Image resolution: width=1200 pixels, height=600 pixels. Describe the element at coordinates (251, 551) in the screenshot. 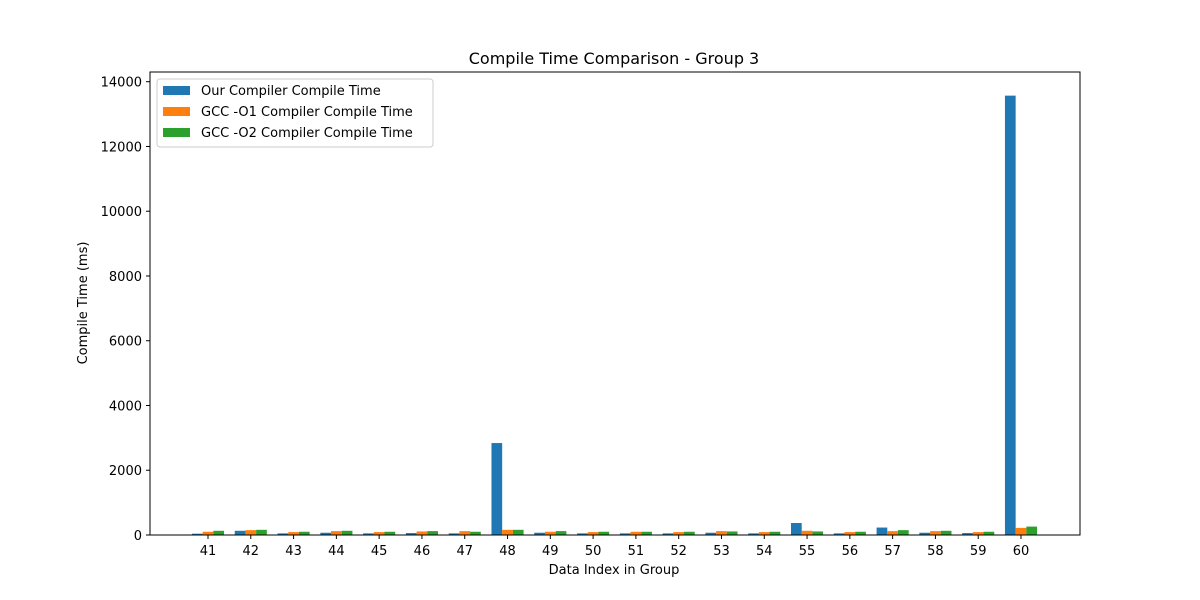

I see `x-tick-label-42: 42` at that location.